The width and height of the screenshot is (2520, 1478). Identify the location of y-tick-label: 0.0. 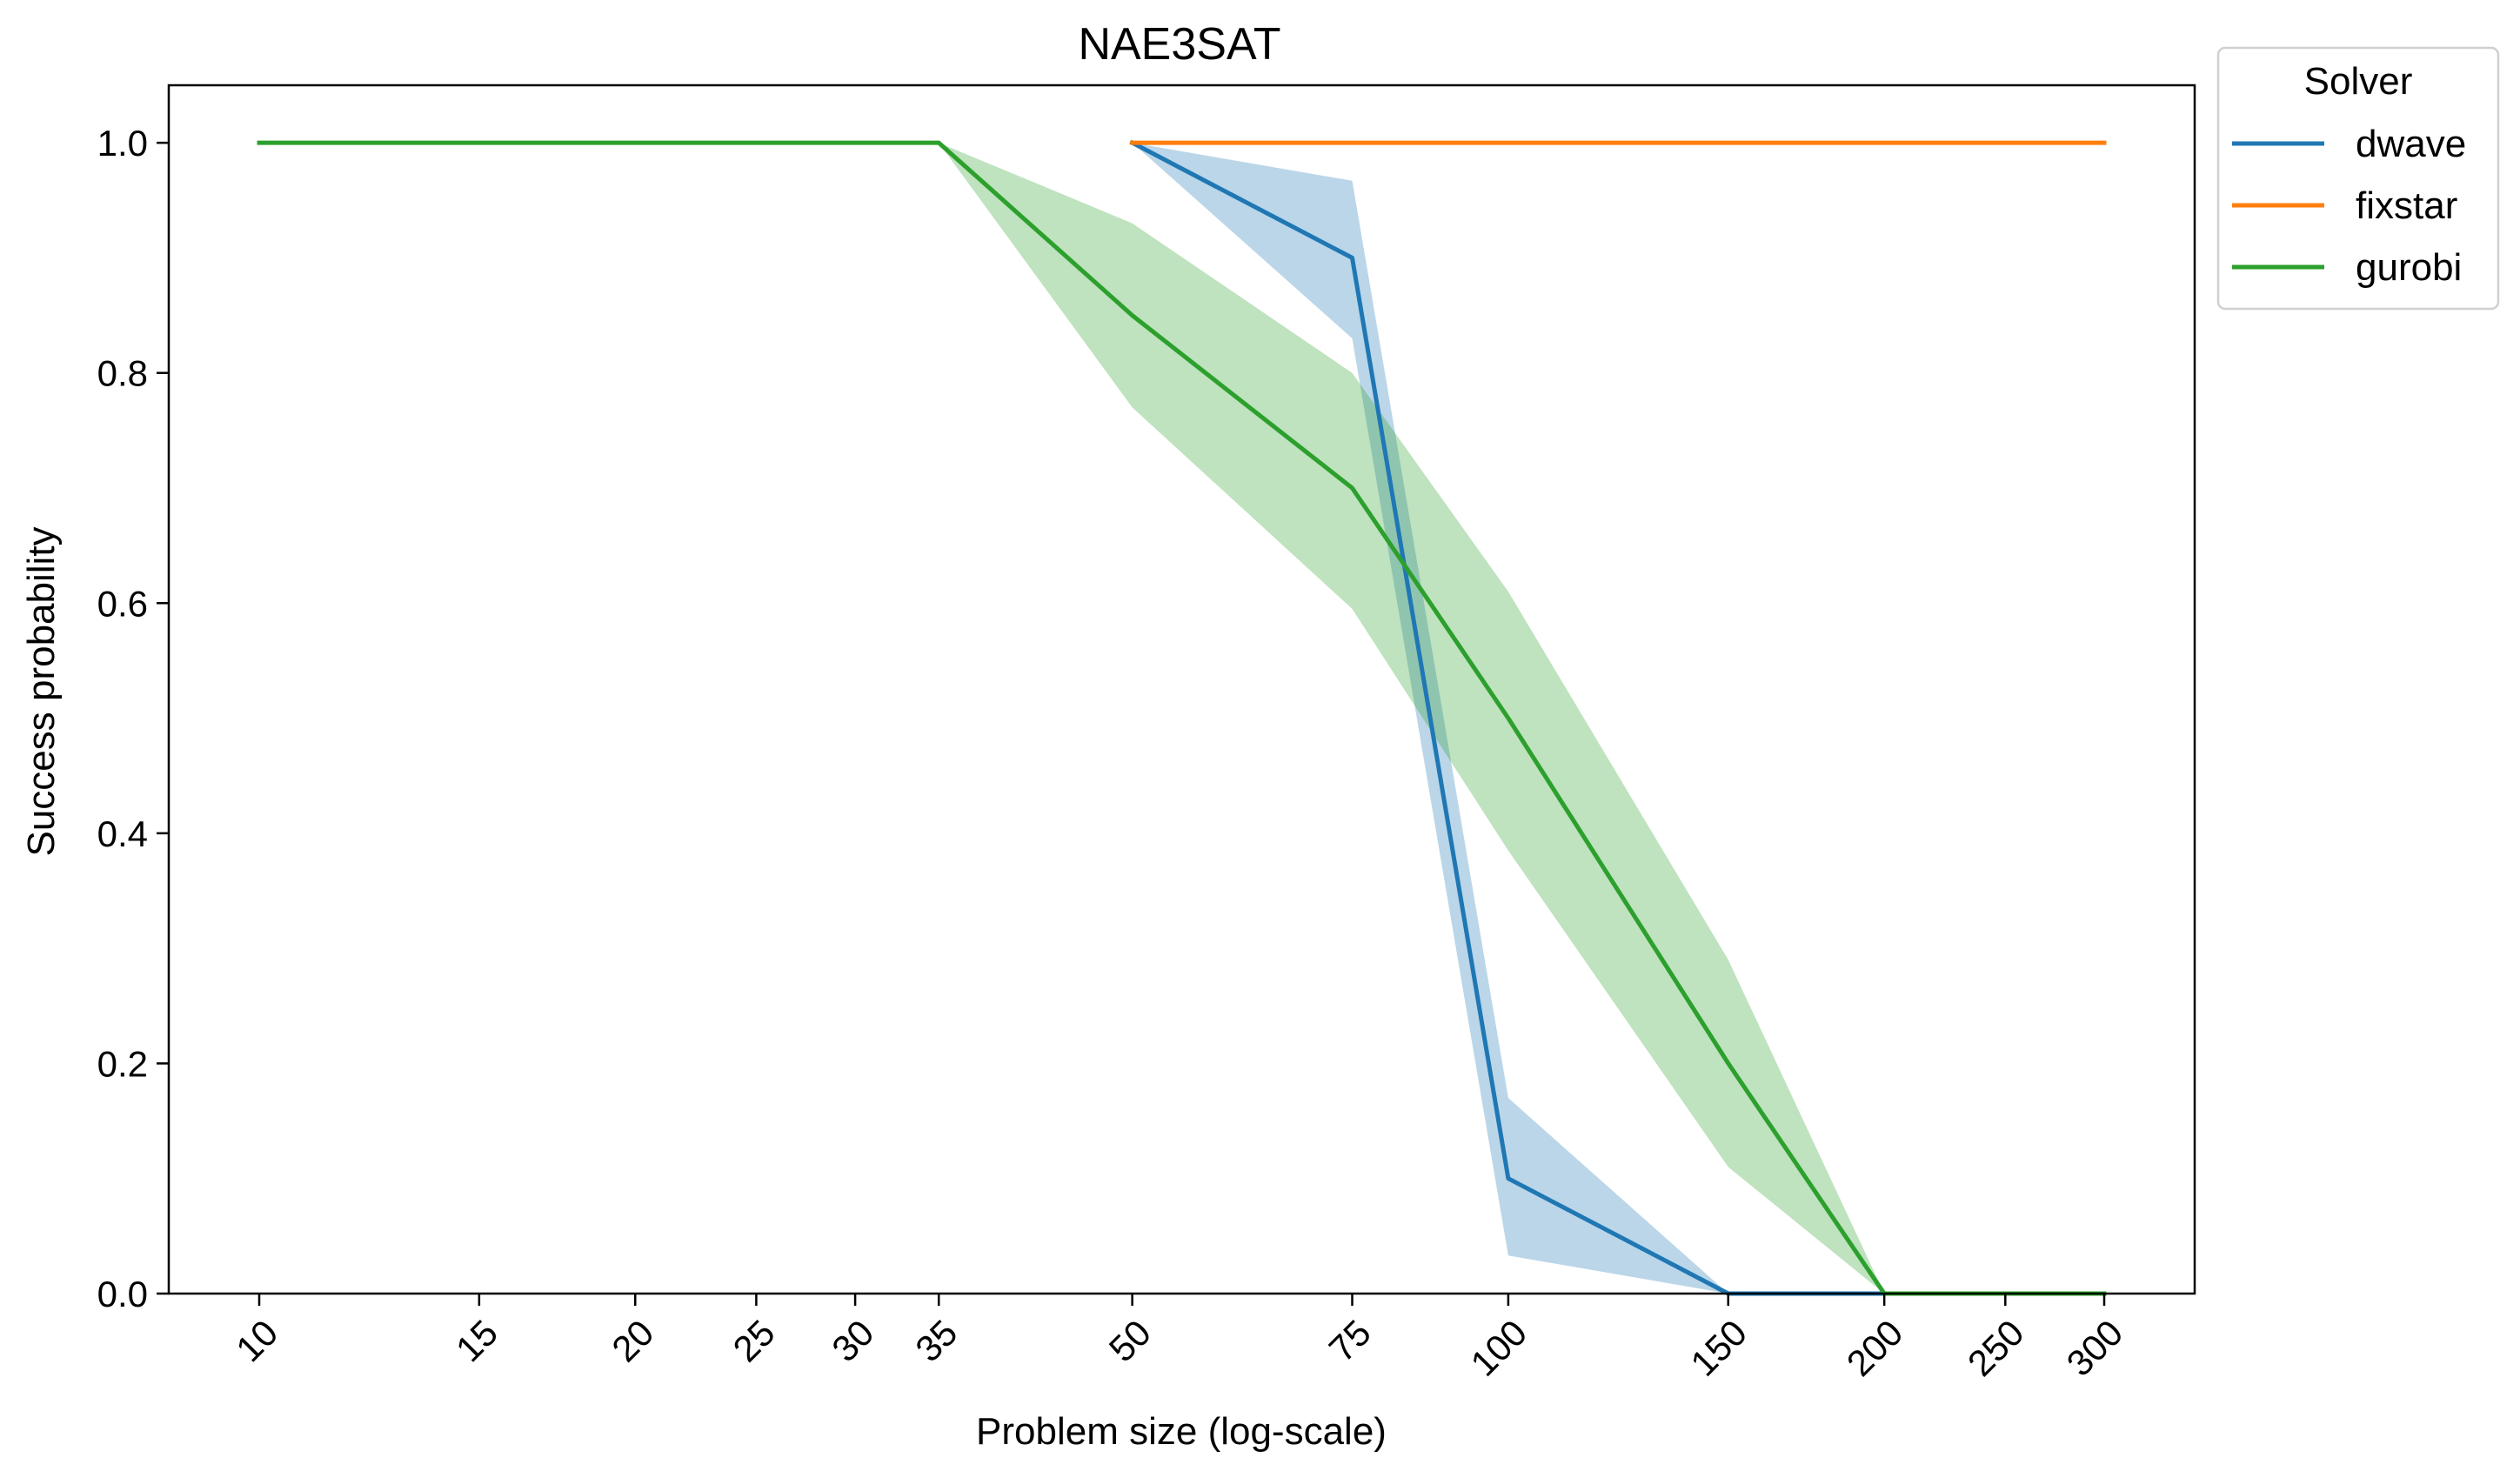
(122, 1294).